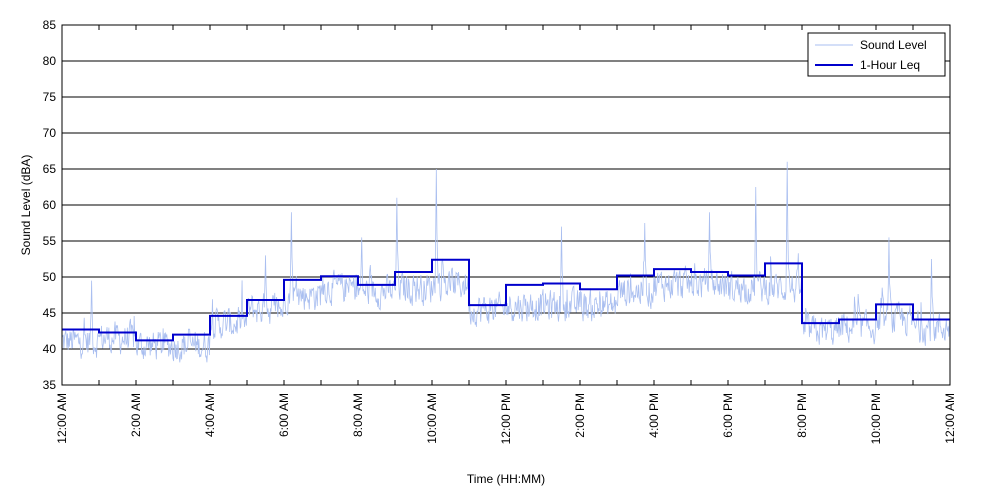 Image resolution: width=1000 pixels, height=500 pixels. I want to click on y-tick-label: 55, so click(50, 241).